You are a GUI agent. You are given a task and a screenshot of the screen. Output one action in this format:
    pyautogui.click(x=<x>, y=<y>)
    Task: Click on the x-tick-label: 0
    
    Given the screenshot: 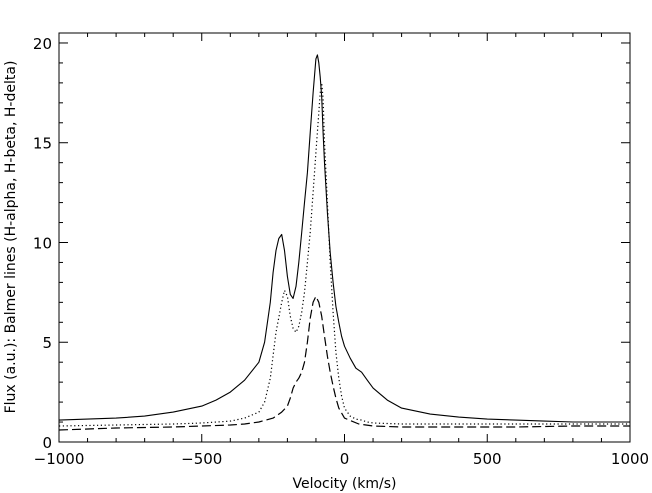 What is the action you would take?
    pyautogui.click(x=345, y=459)
    